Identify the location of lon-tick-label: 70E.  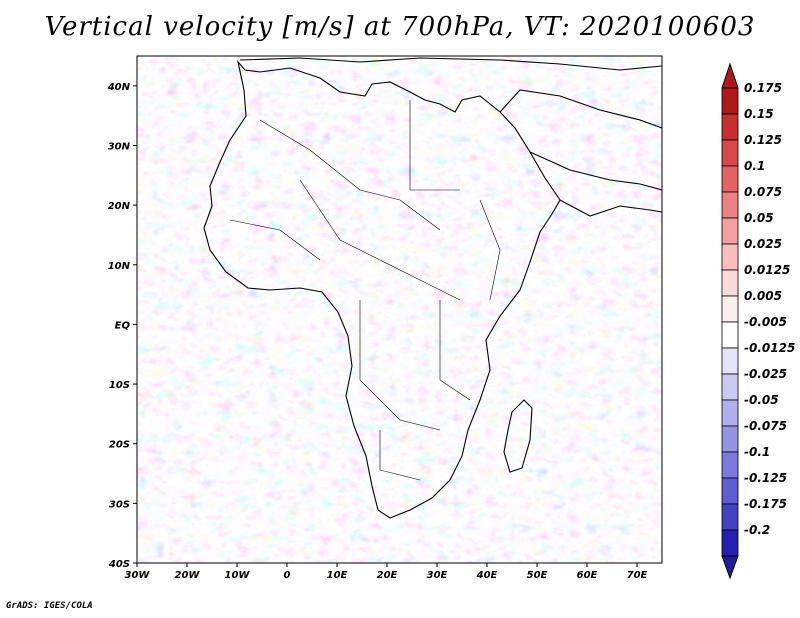
(637, 575).